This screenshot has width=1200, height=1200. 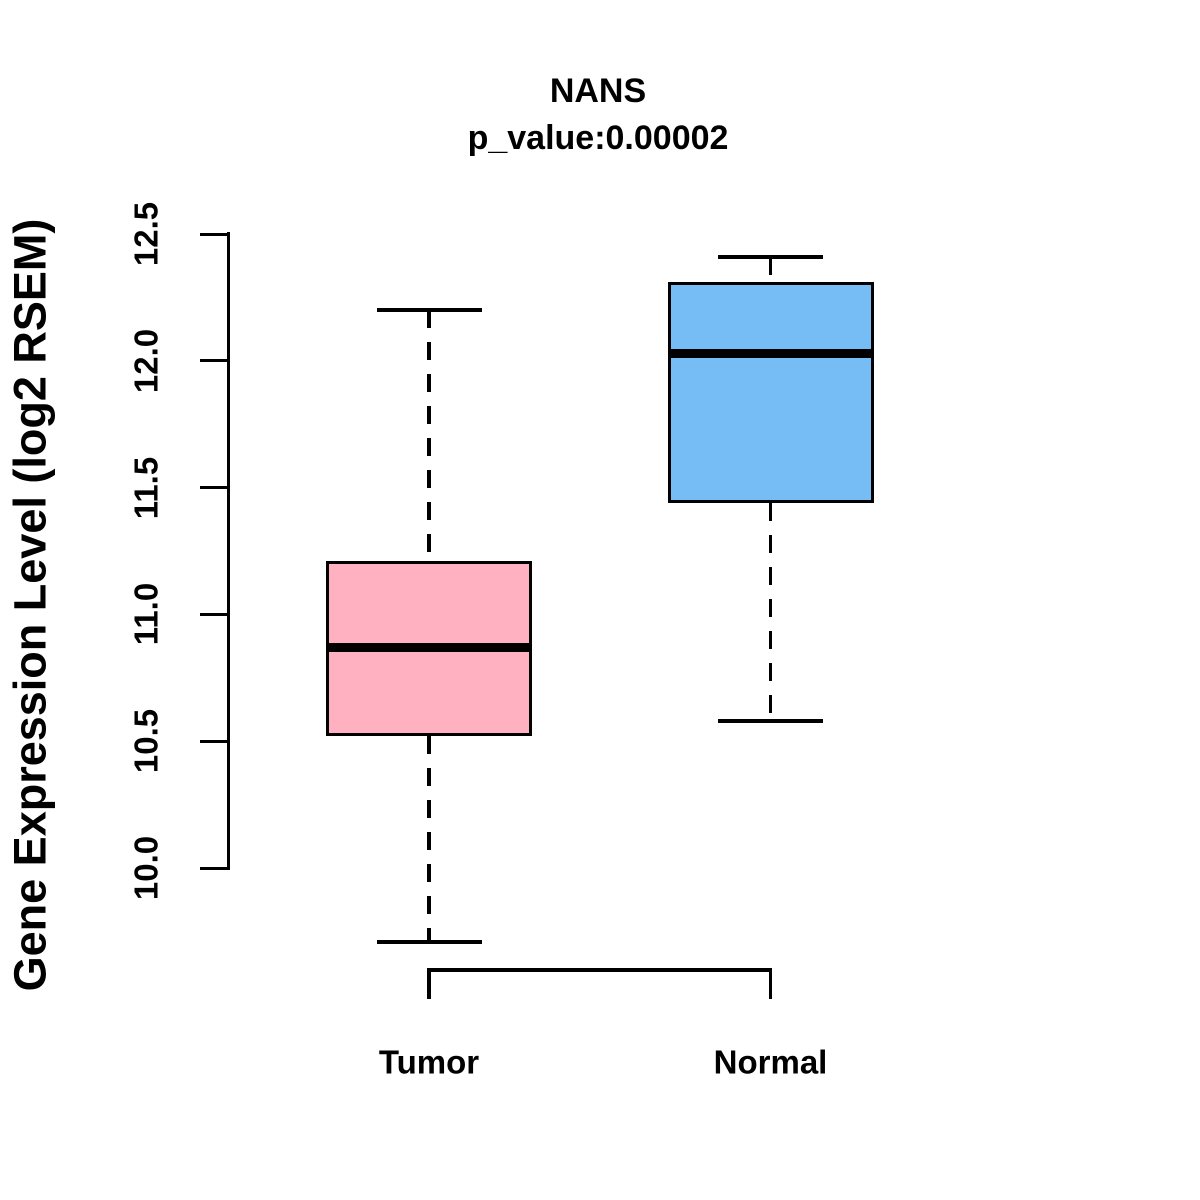 What do you see at coordinates (146, 234) in the screenshot?
I see `y-tick-label: 12.5` at bounding box center [146, 234].